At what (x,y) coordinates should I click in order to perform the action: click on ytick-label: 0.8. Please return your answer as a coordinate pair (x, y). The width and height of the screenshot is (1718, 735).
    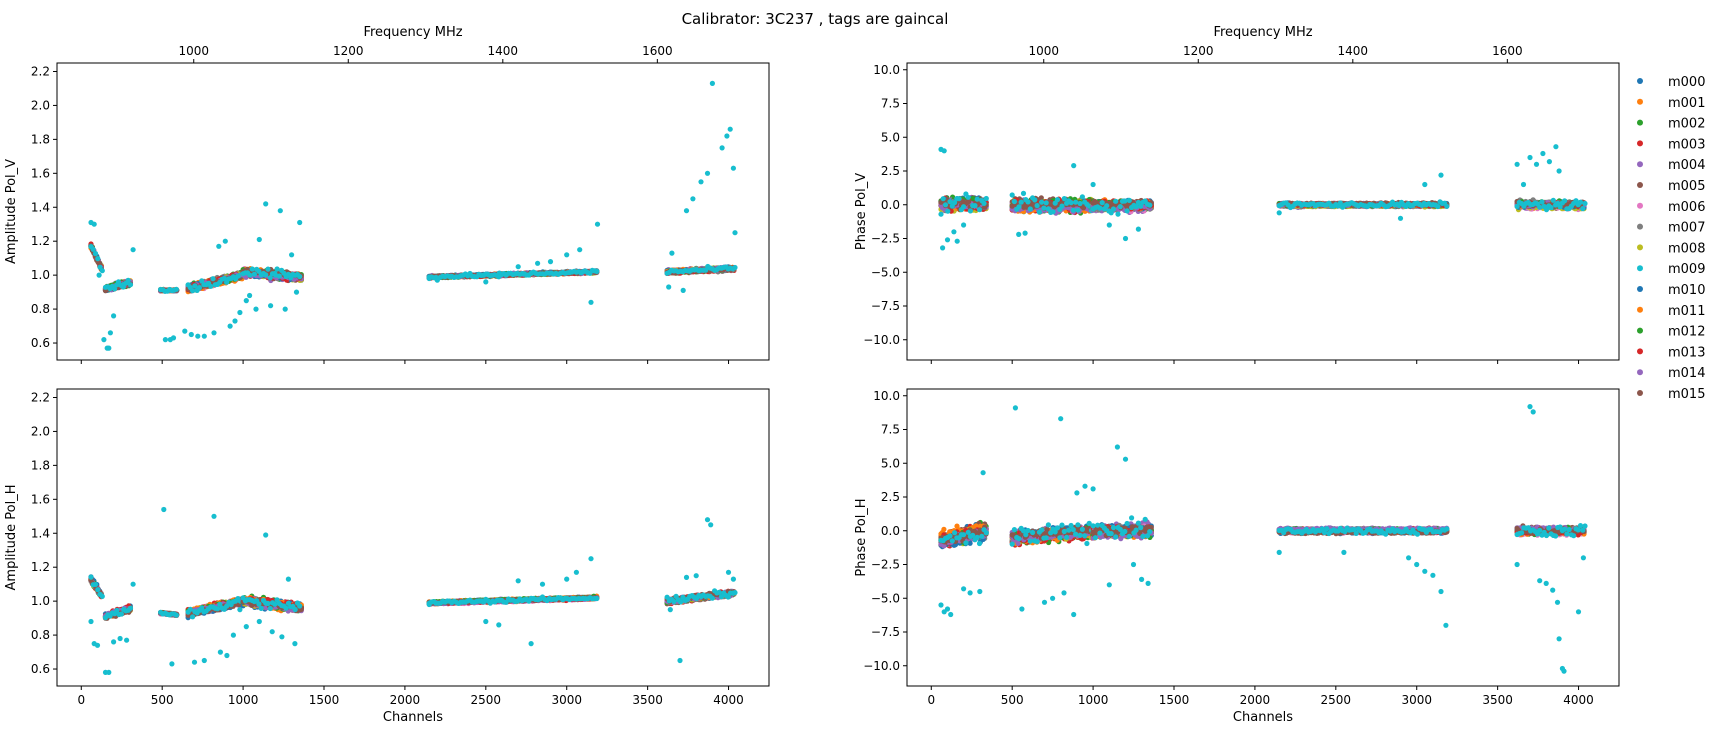
    Looking at the image, I should click on (40, 309).